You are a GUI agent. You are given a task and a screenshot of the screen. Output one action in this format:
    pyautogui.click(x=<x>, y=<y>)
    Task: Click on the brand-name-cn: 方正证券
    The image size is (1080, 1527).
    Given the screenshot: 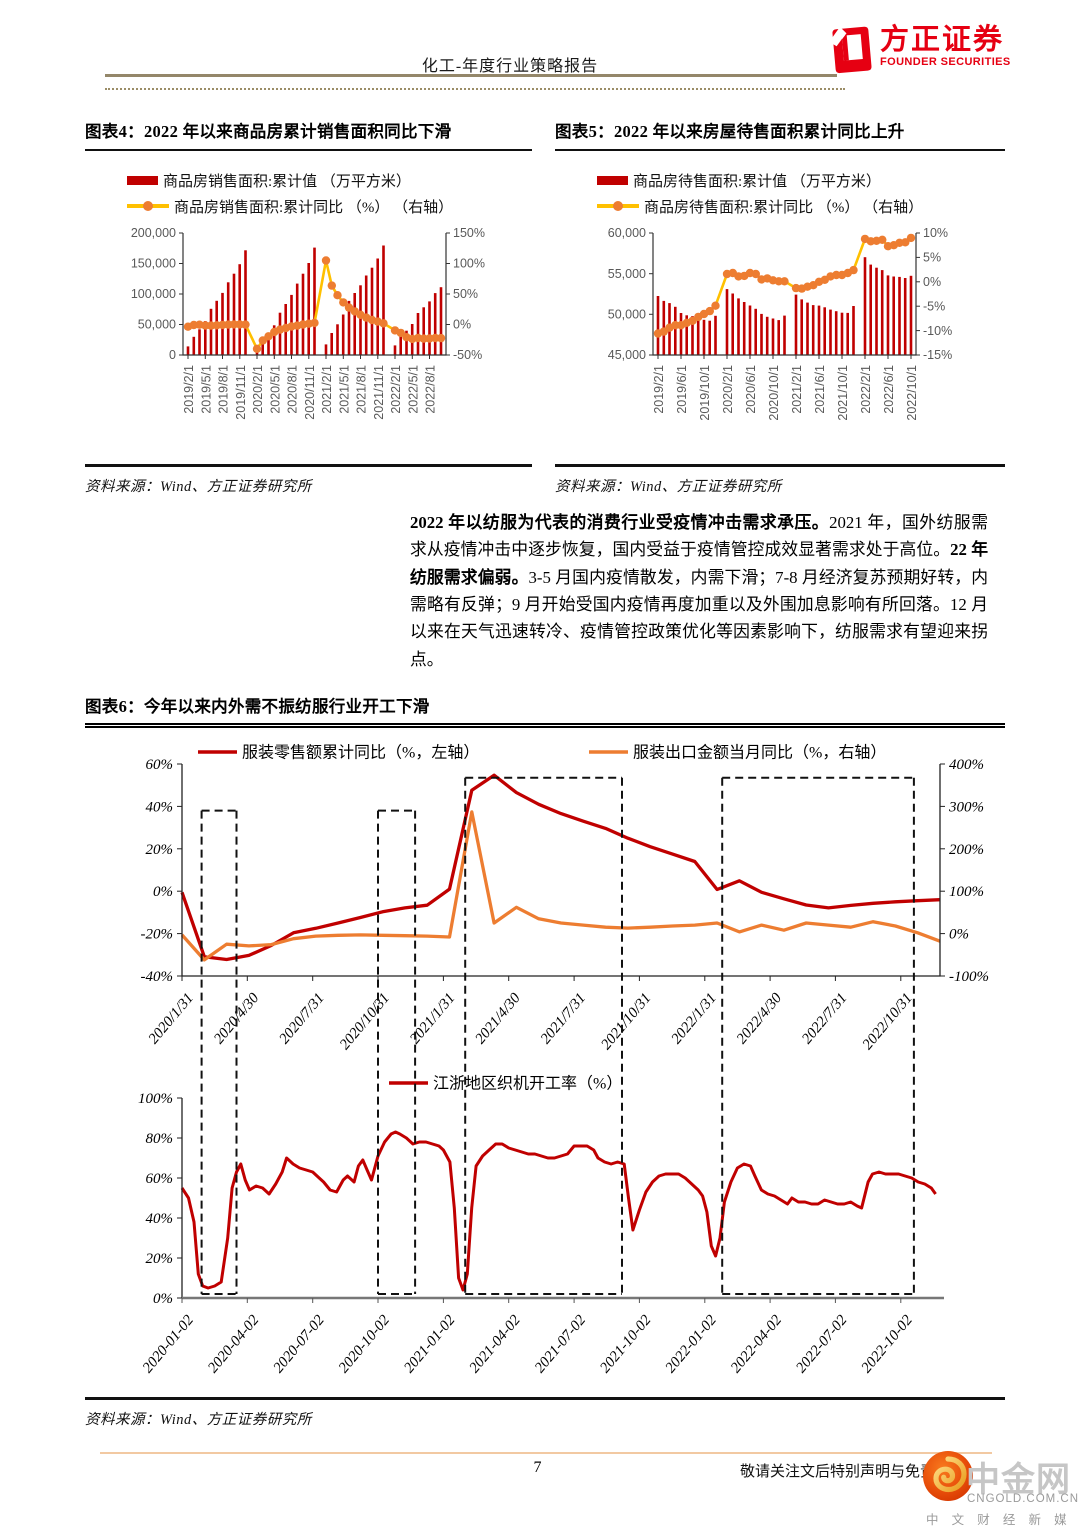 What is the action you would take?
    pyautogui.click(x=942, y=40)
    